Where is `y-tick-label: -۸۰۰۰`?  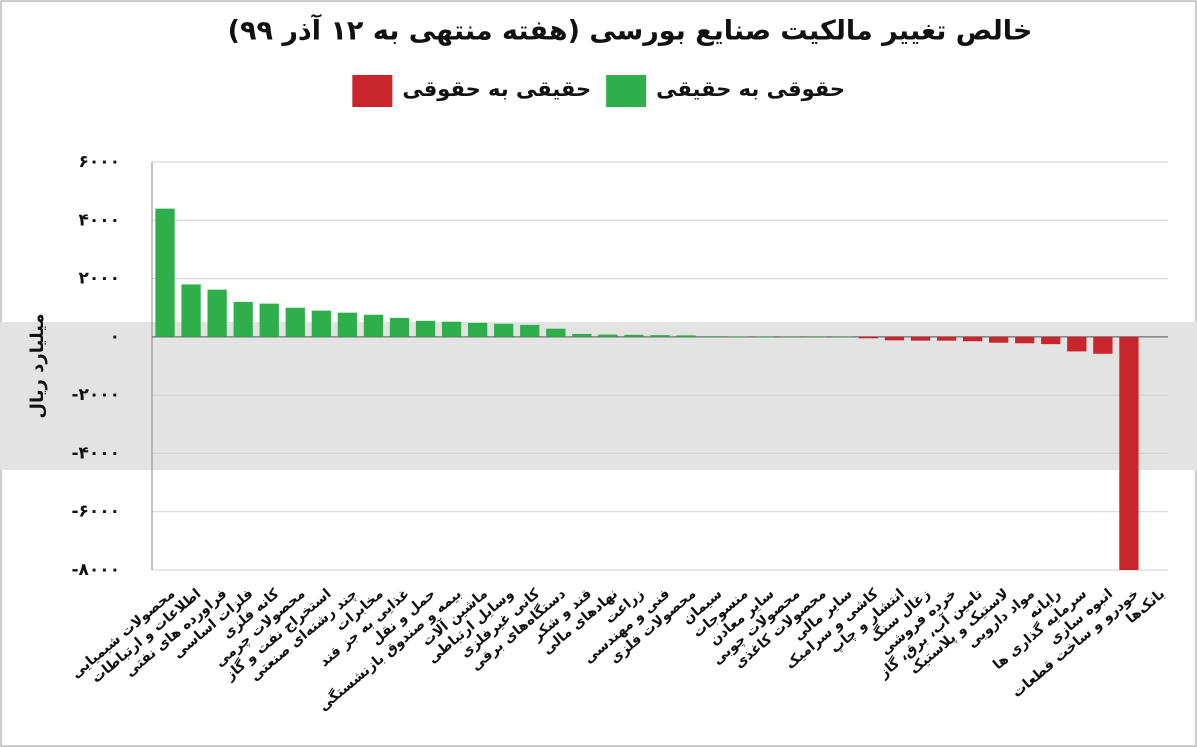 y-tick-label: -۸۰۰۰ is located at coordinates (95, 570).